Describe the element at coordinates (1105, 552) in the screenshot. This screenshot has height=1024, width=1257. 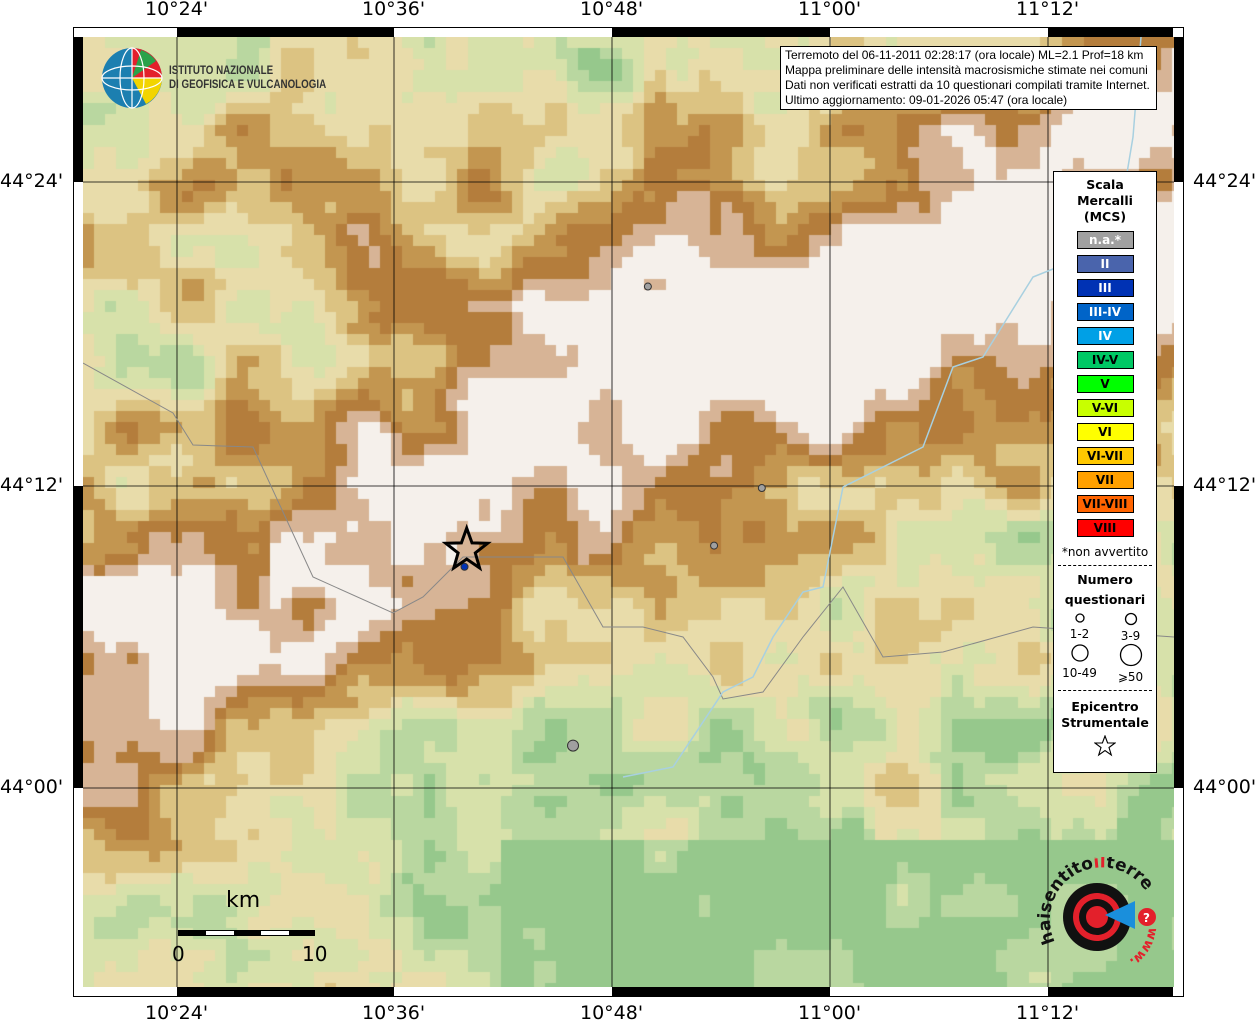
I see `legend-note: *non avvertito` at that location.